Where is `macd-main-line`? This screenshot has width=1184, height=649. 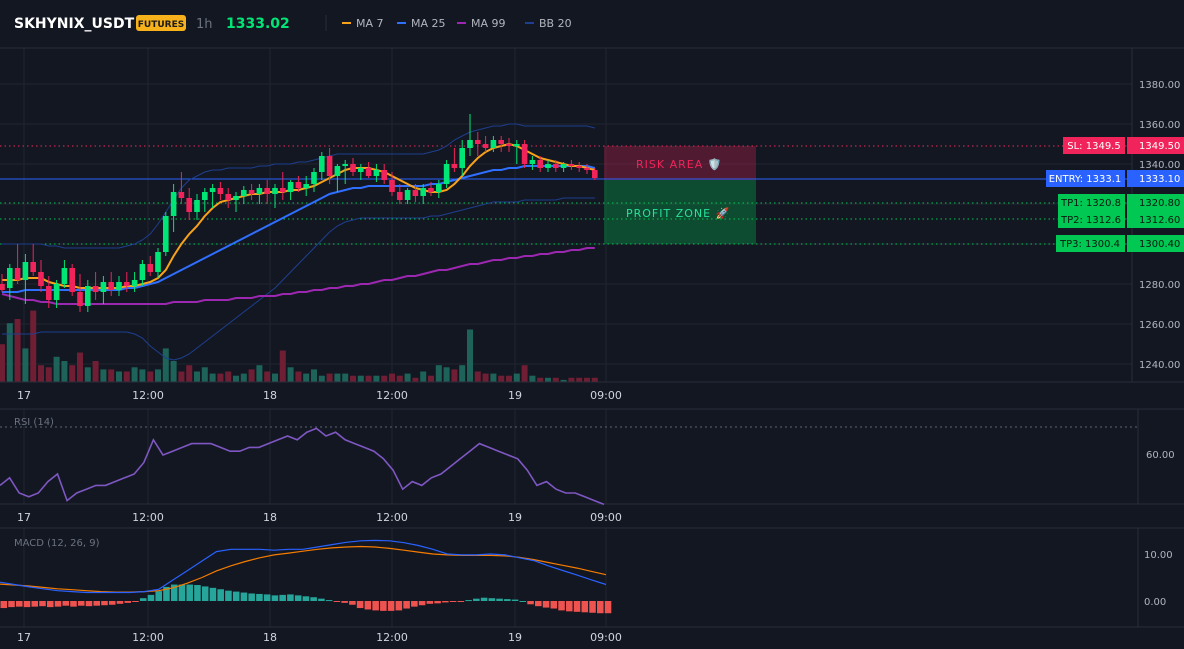 macd-main-line is located at coordinates (303, 566).